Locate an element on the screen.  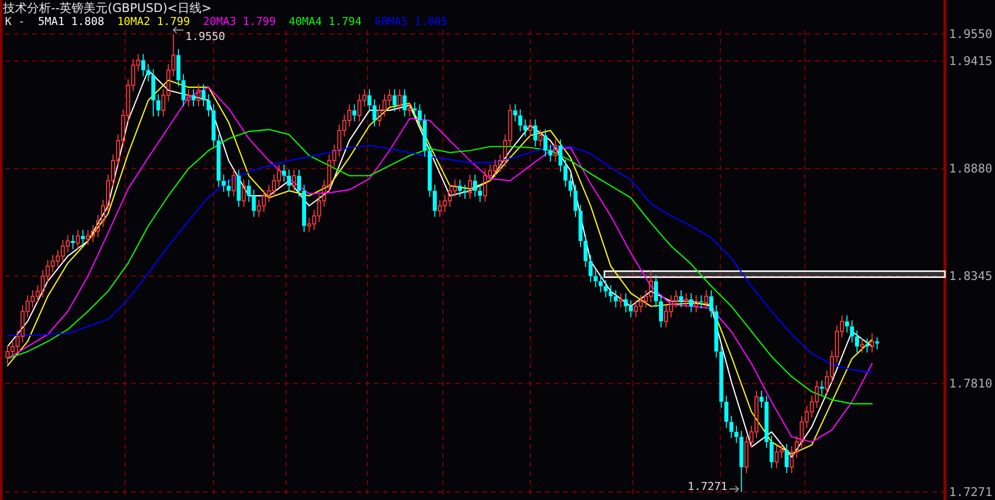
text: 40MA4 1.794 is located at coordinates (325, 21).